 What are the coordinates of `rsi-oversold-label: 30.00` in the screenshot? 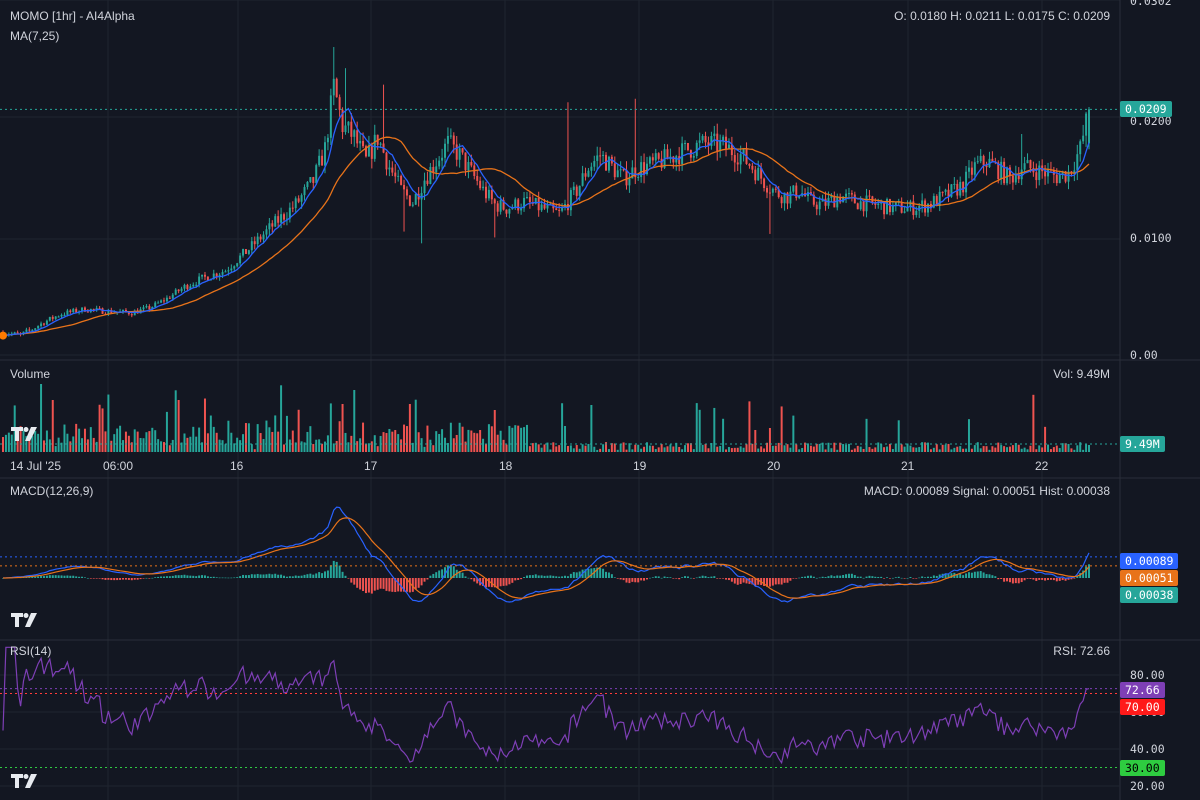 It's located at (1142, 768).